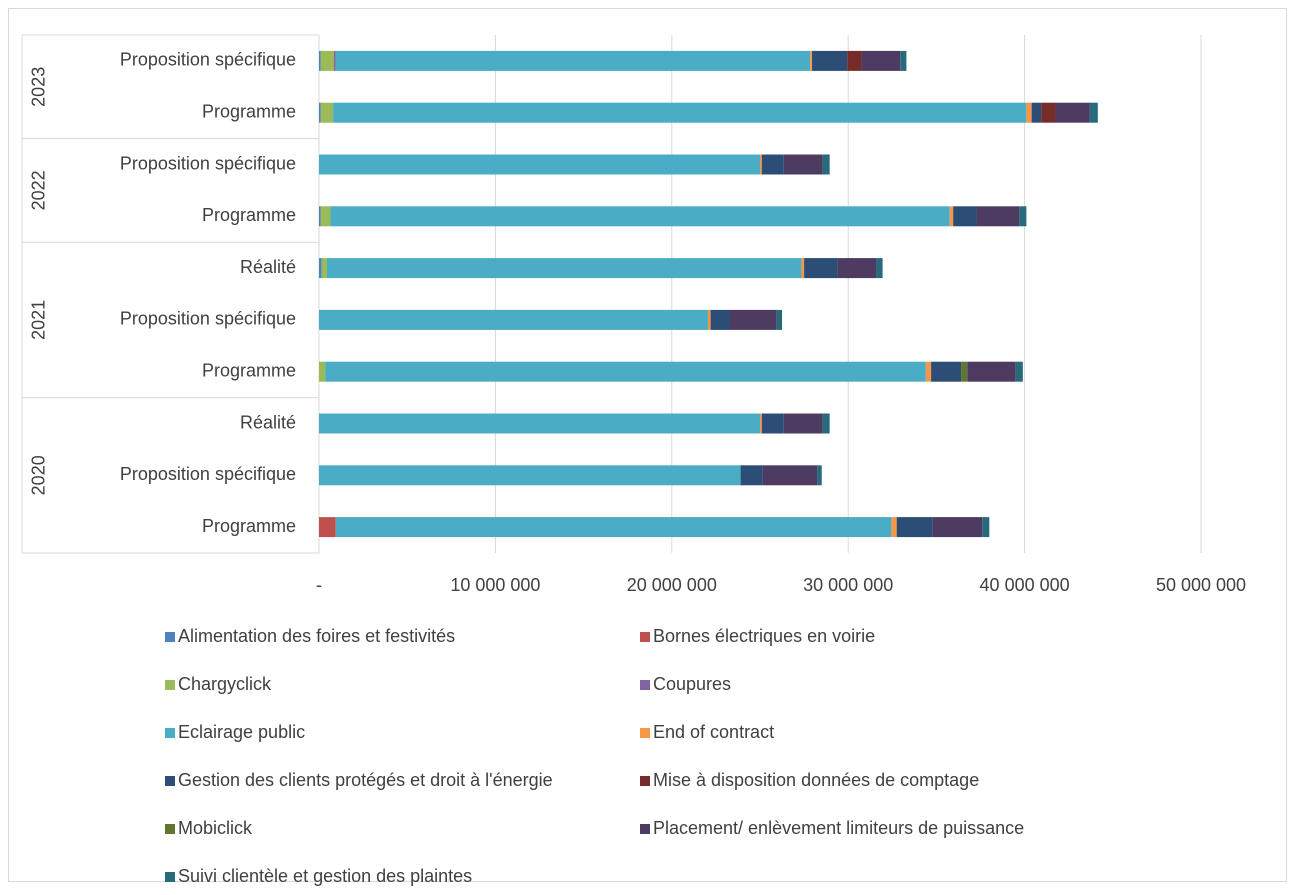 Image resolution: width=1295 pixels, height=895 pixels. Describe the element at coordinates (713, 732) in the screenshot. I see `legend-label: End of contract` at that location.